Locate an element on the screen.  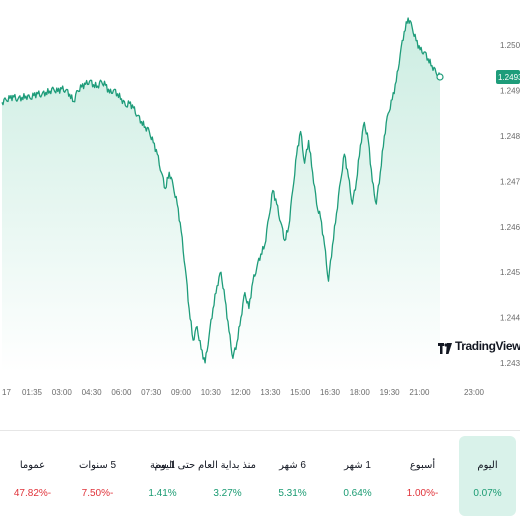
performance-tab-value: 5.31% is located at coordinates (292, 493).